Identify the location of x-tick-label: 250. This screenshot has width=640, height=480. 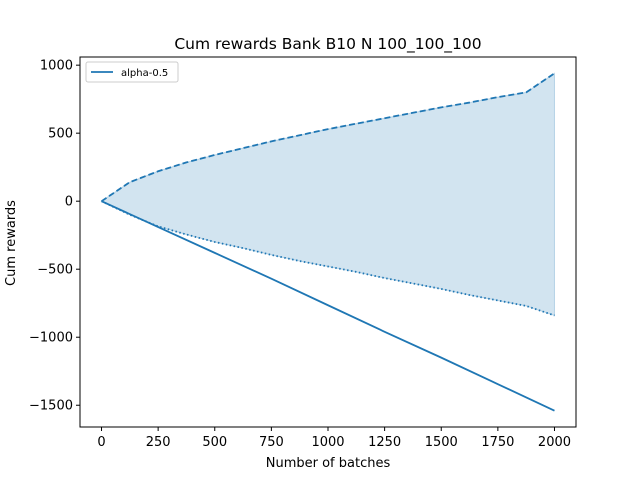
(158, 442).